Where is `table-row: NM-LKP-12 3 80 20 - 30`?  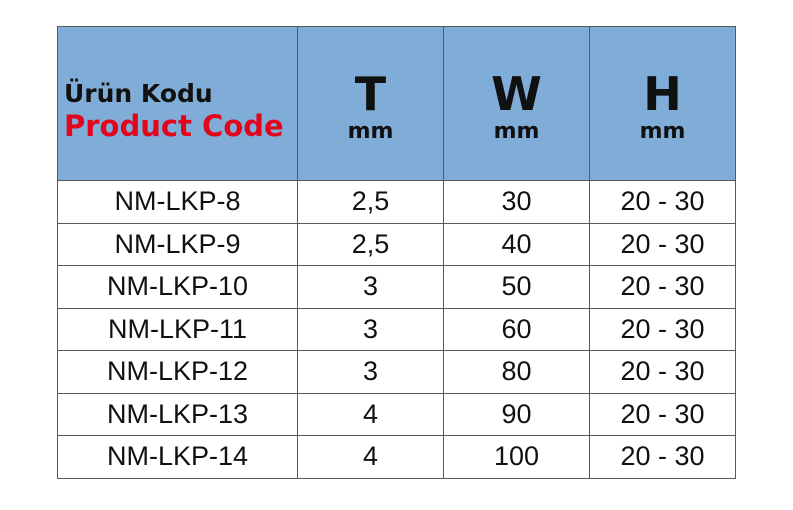
table-row: NM-LKP-12 3 80 20 - 30 is located at coordinates (396, 372).